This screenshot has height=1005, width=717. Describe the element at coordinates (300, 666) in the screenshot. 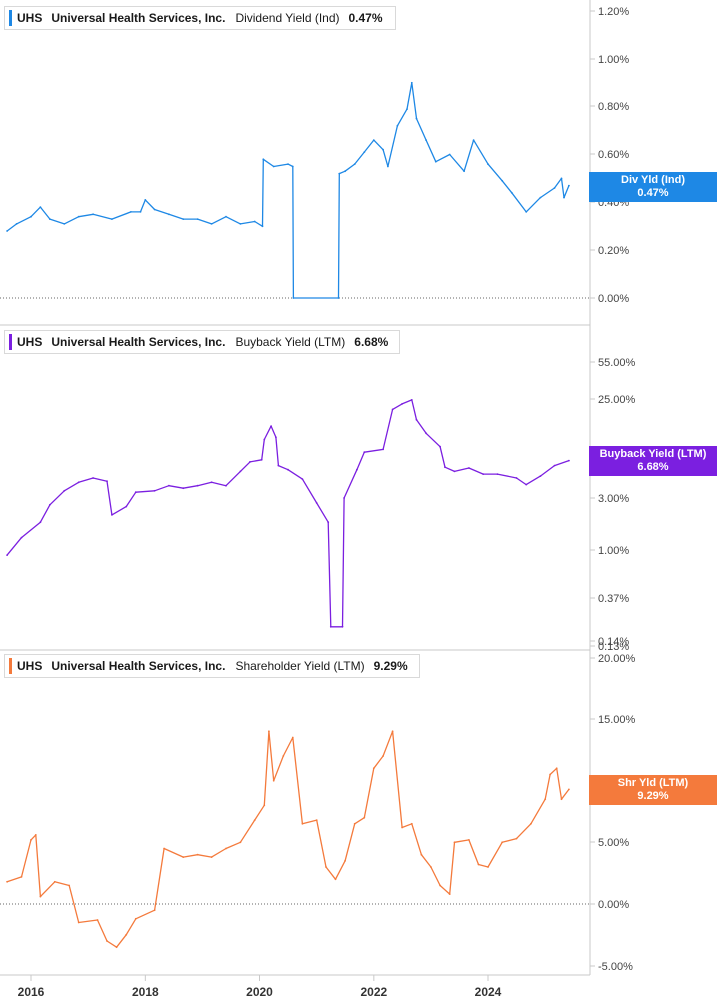

I see `legend-metric: Shareholder Yield (LTM)` at that location.